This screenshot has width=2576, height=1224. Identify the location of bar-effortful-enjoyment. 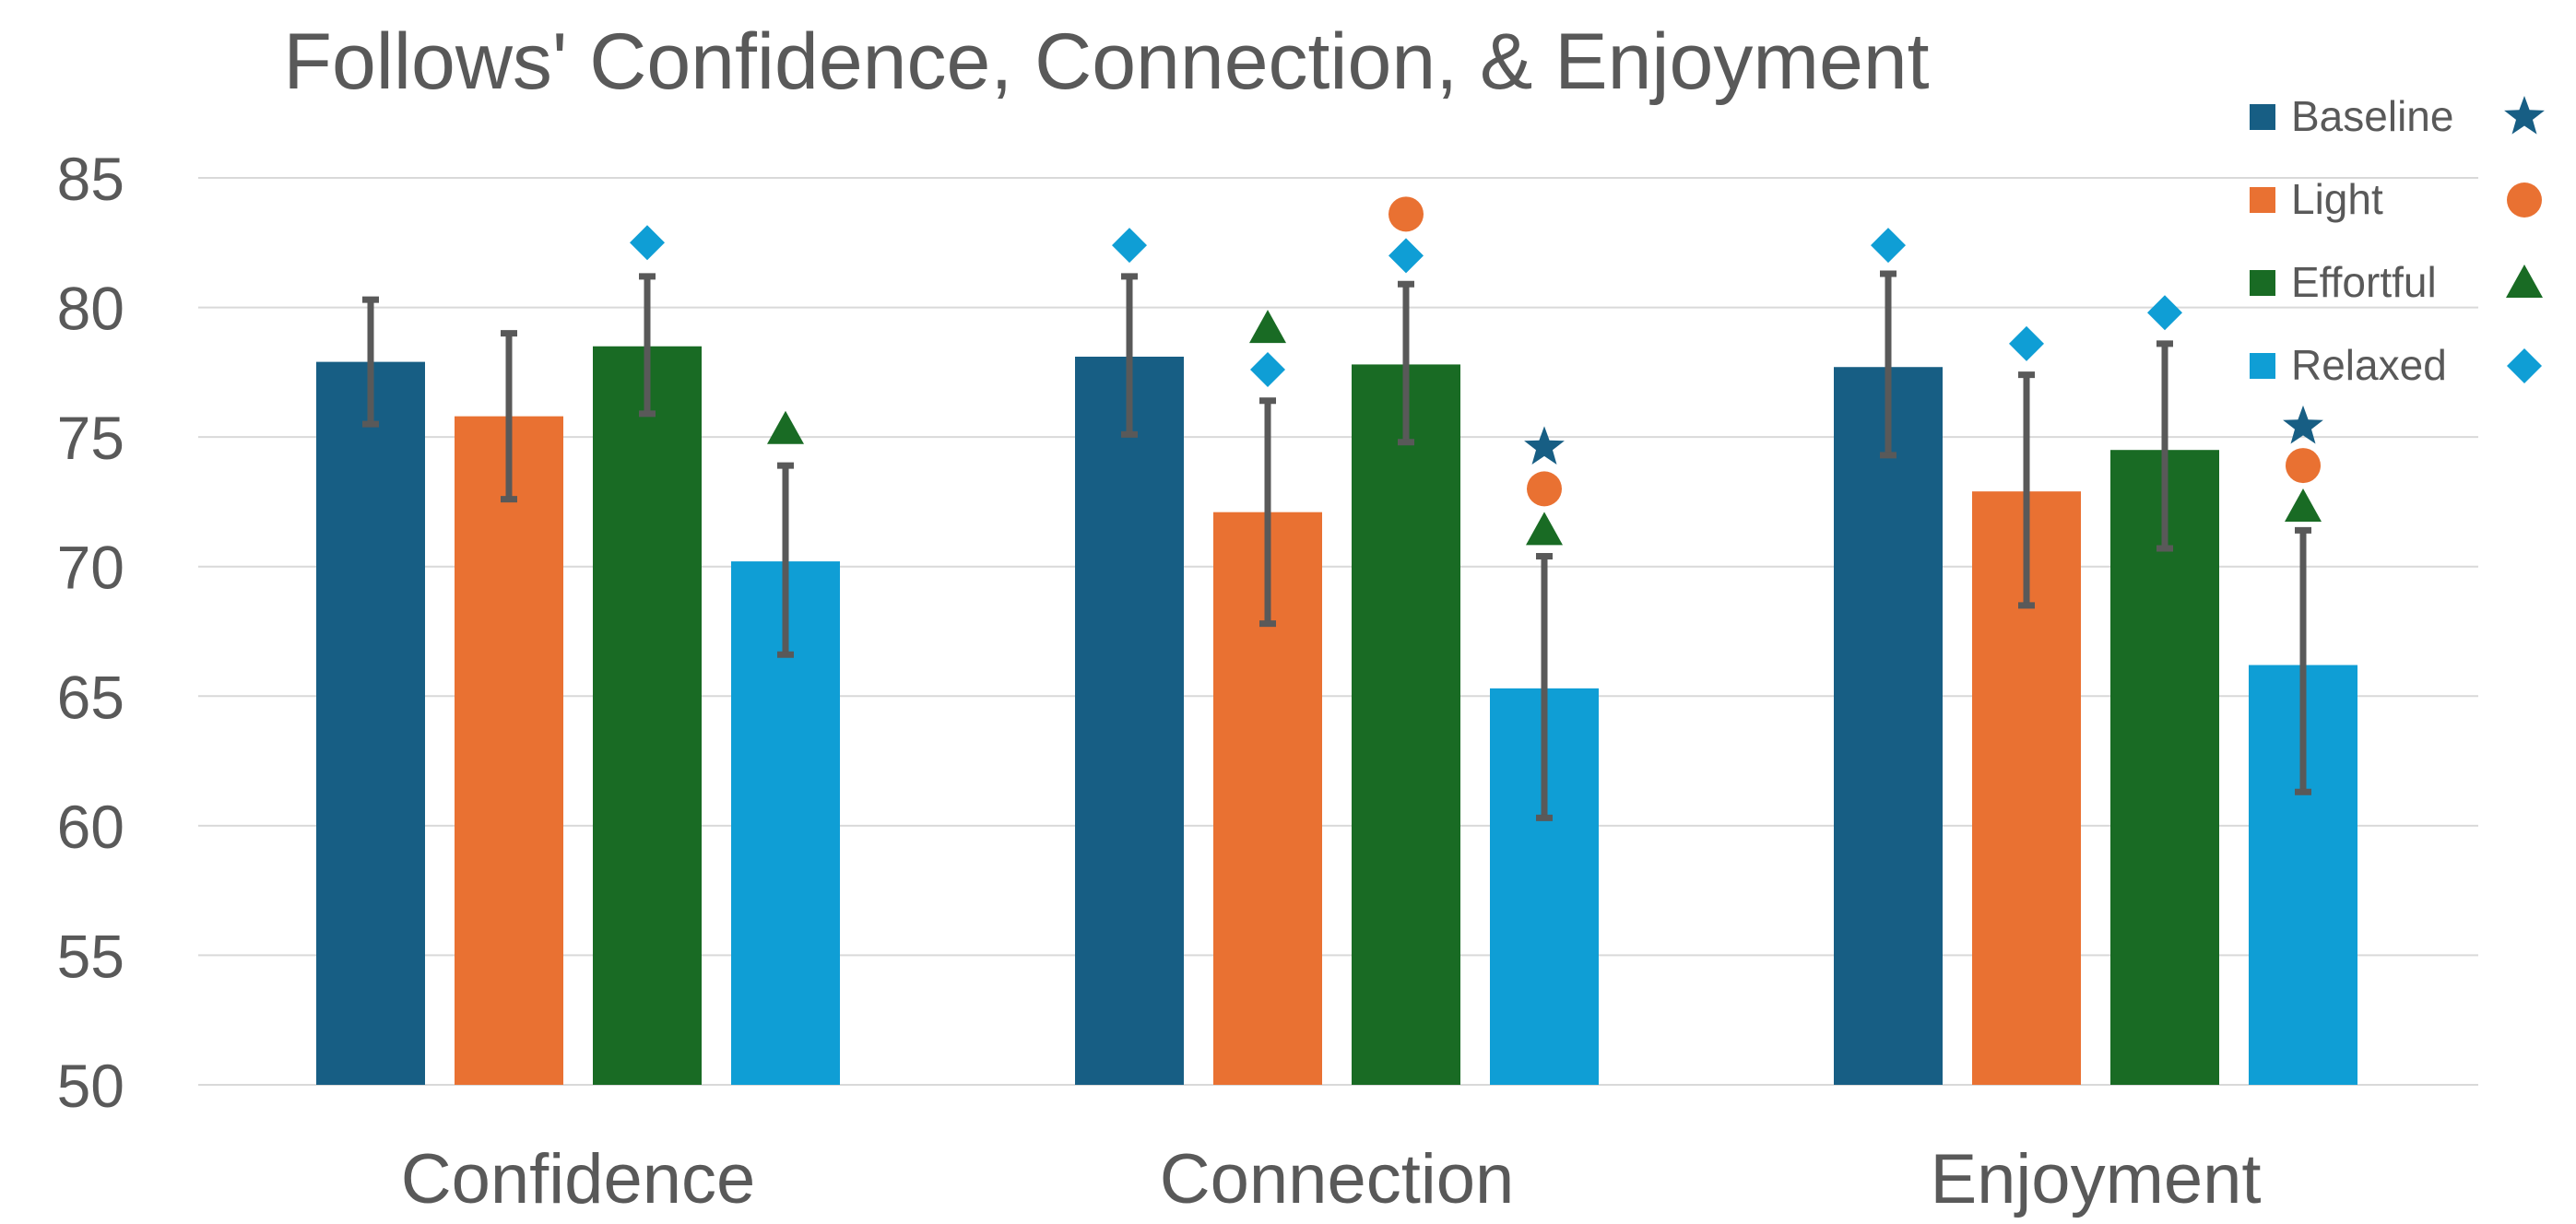
(2164, 767).